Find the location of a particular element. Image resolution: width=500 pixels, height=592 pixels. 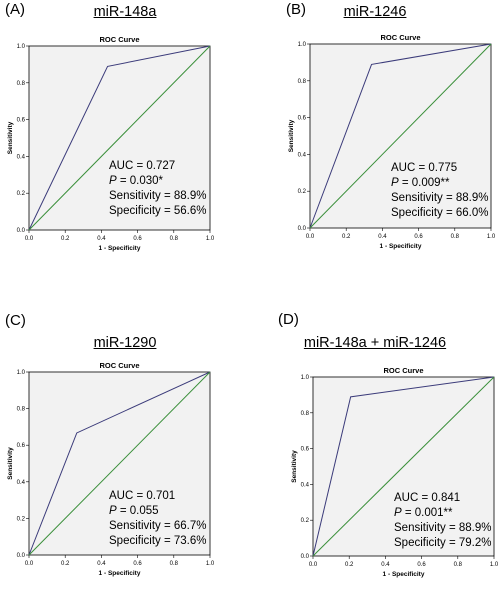

specificity-text: Specificity = 56.6% is located at coordinates (158, 211).